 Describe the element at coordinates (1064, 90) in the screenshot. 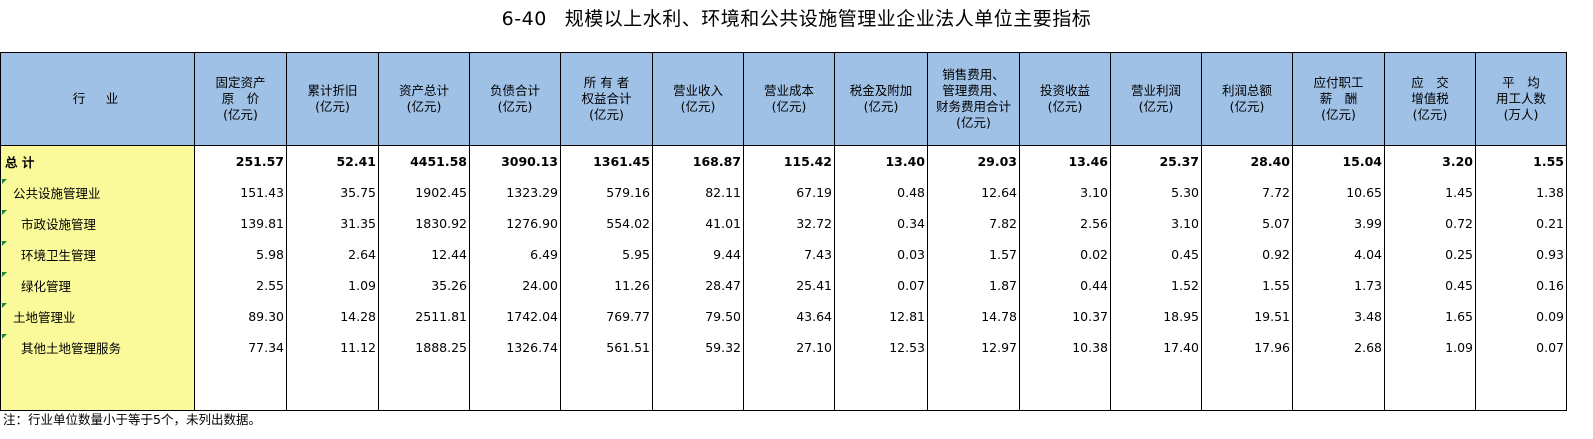

I see `column-header-line: 投资收益` at that location.